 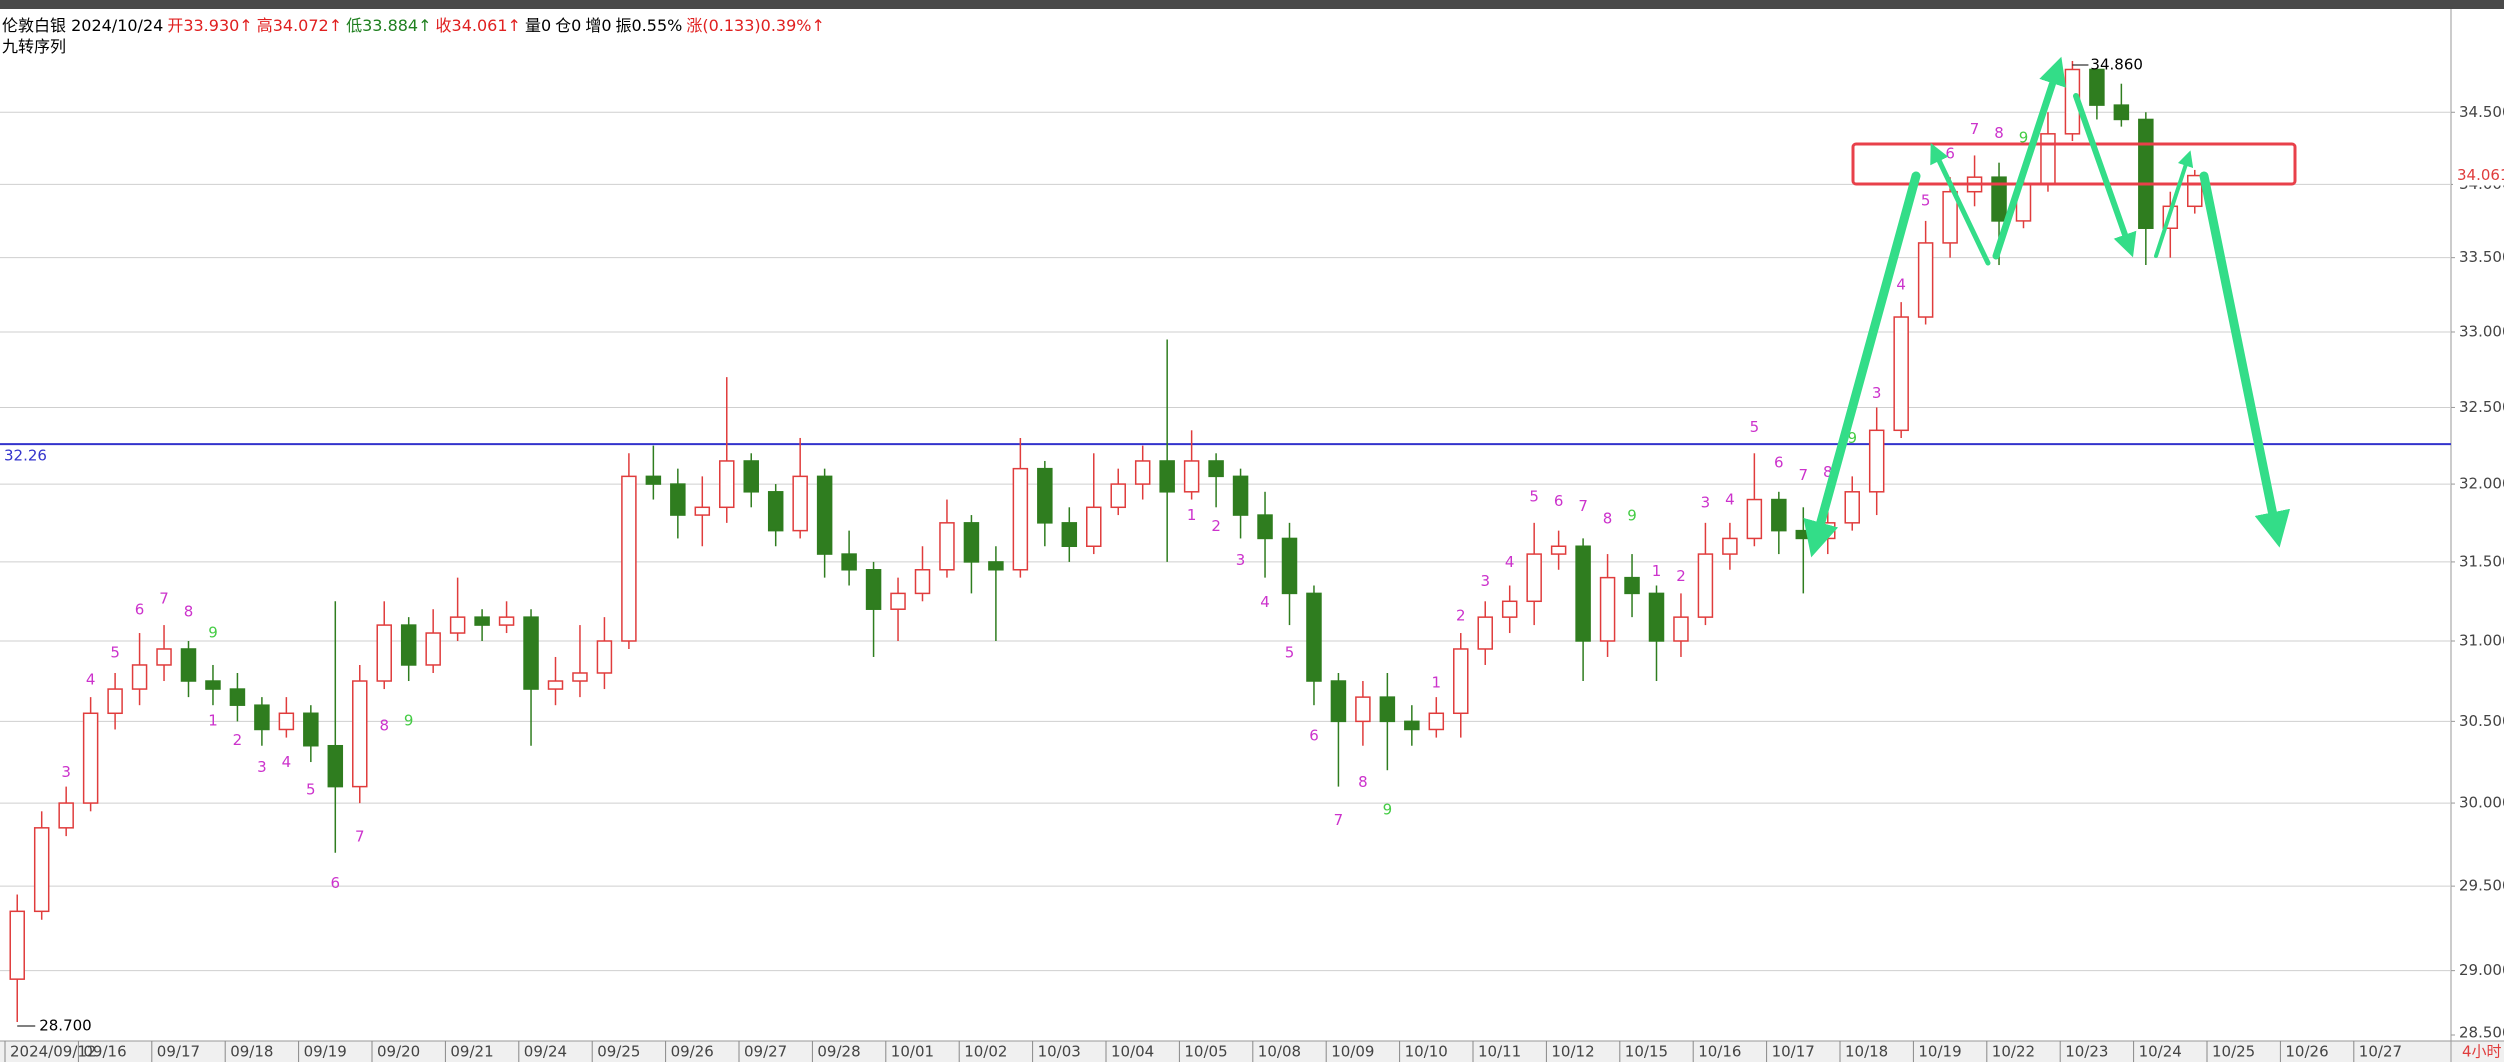 What do you see at coordinates (2013, 1052) in the screenshot?
I see `x-tick-label: 10/22` at bounding box center [2013, 1052].